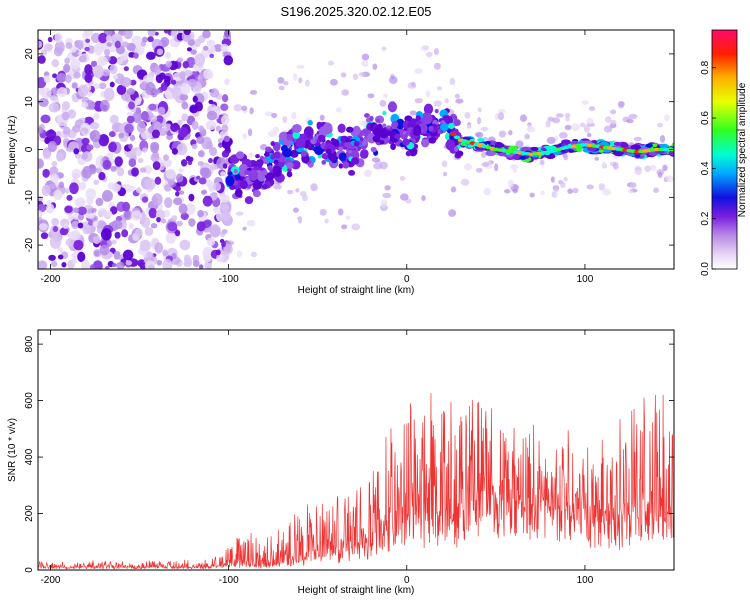 Image resolution: width=750 pixels, height=600 pixels. I want to click on spectrogram-x-tick-label: 0, so click(407, 279).